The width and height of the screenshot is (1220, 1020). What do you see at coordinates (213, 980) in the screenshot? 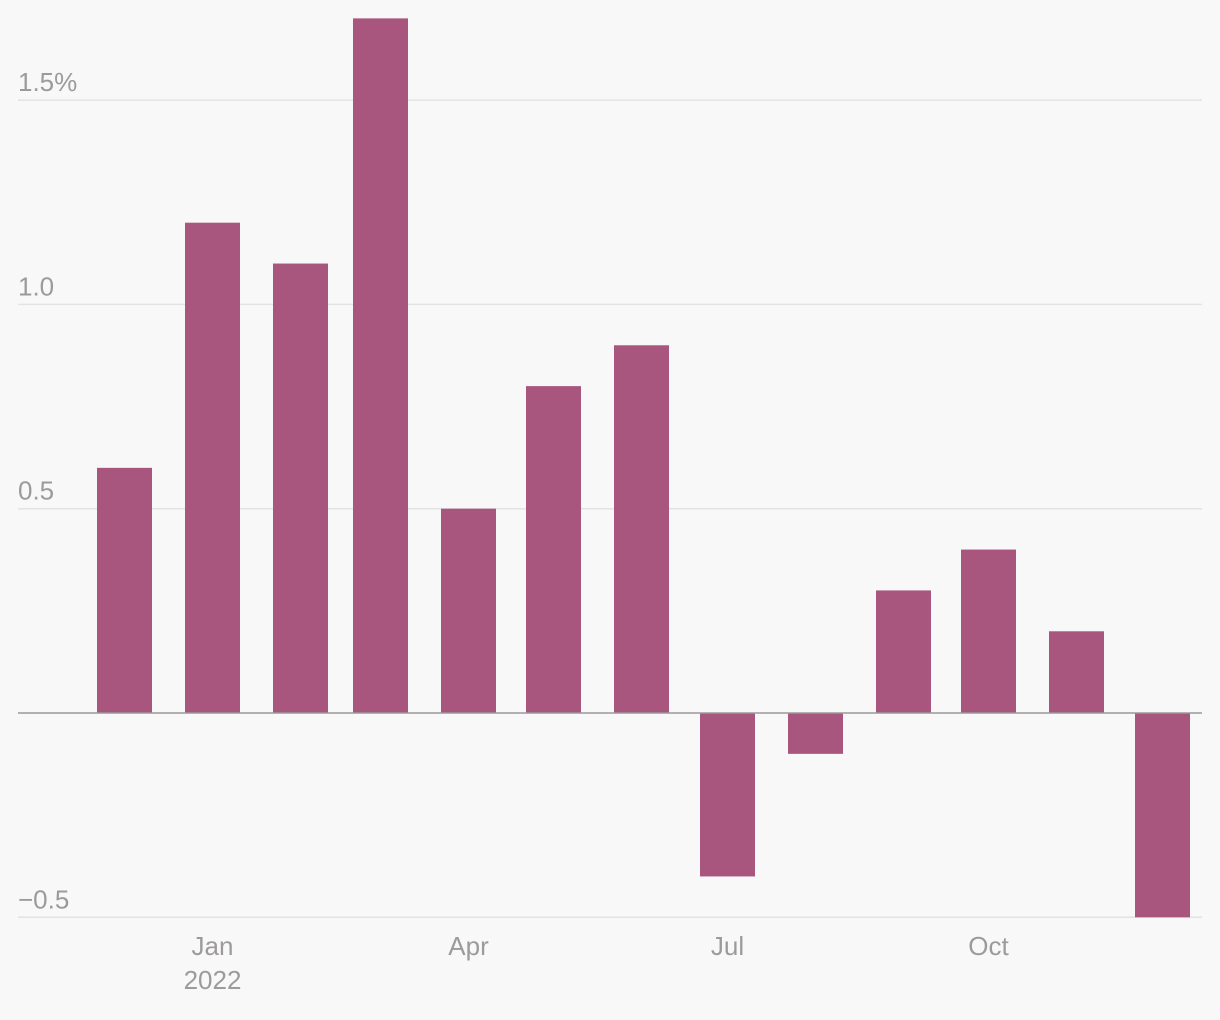
I see `x-tick-year-label: 2022` at bounding box center [213, 980].